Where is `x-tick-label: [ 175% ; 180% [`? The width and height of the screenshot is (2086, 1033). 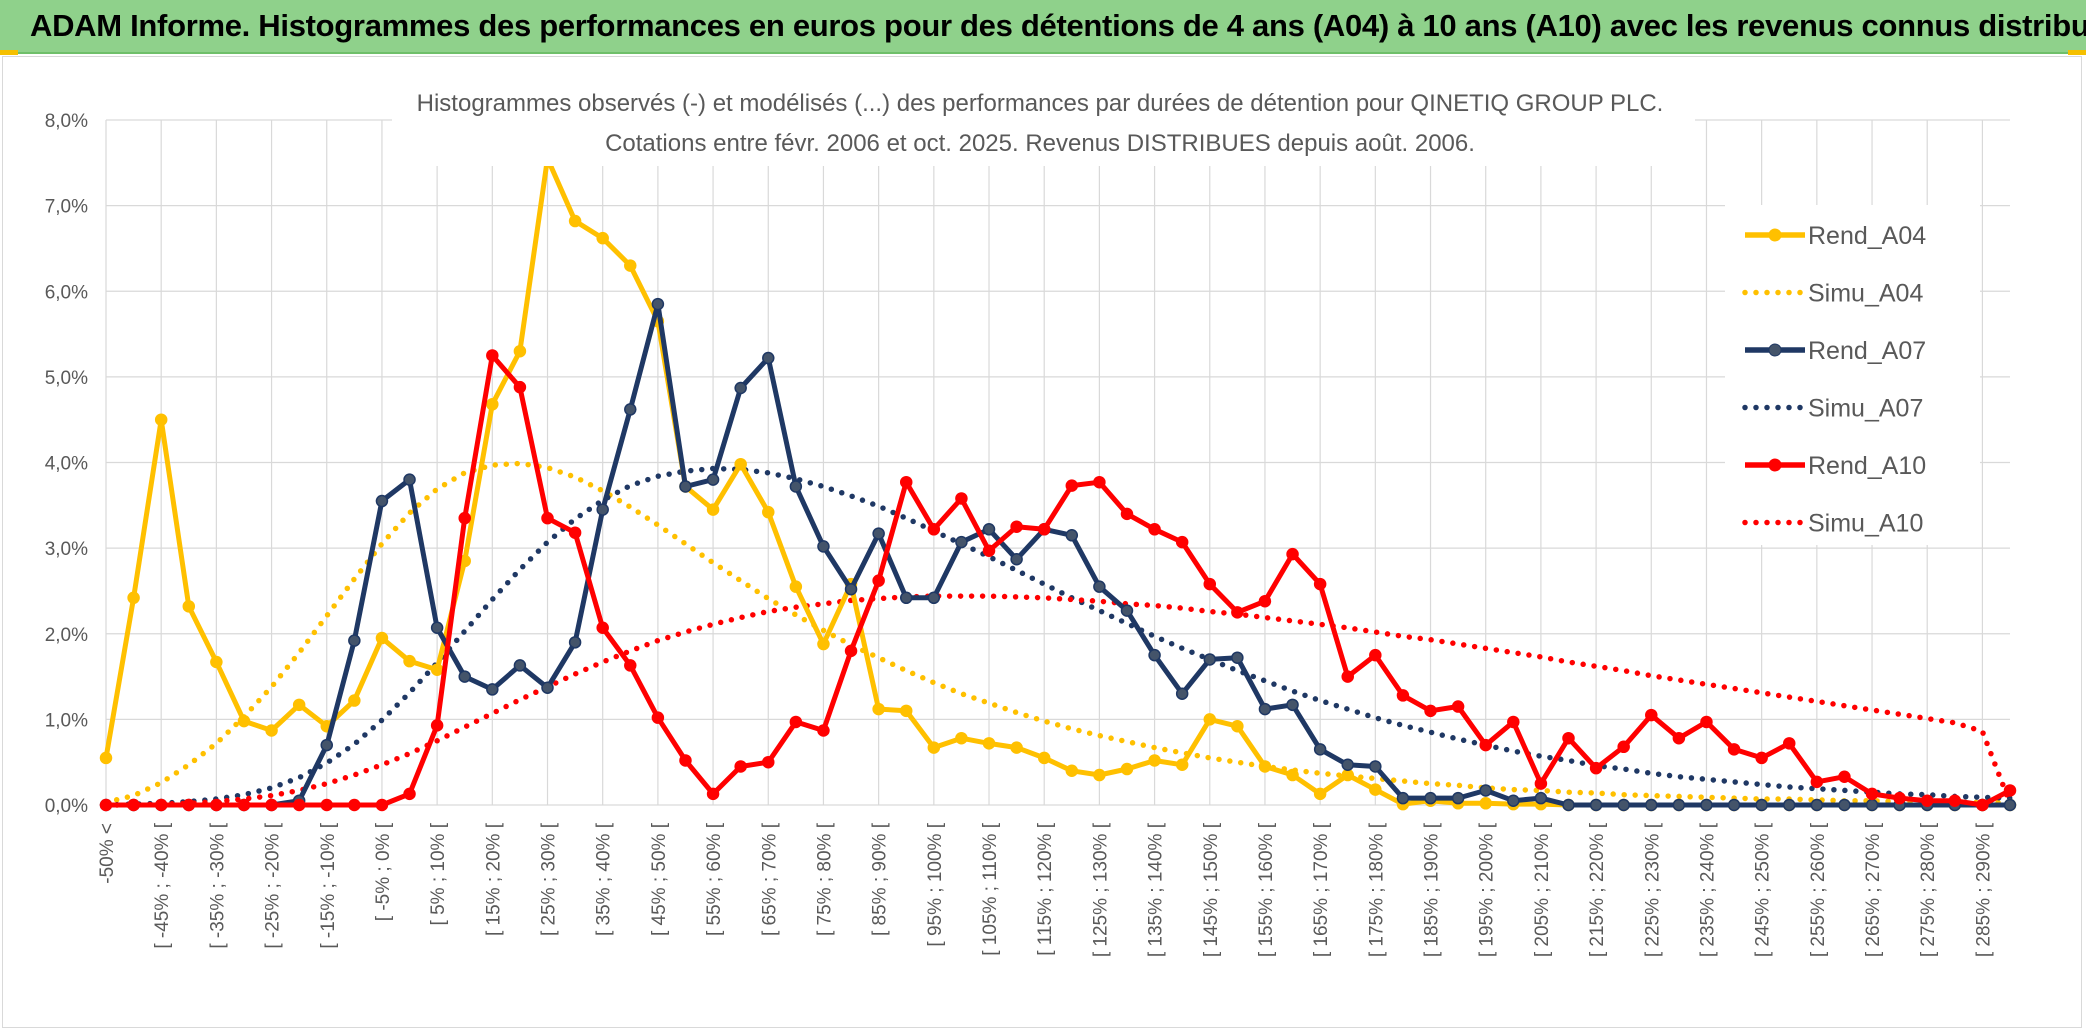
x-tick-label: [ 175% ; 180% [ is located at coordinates (1376, 889).